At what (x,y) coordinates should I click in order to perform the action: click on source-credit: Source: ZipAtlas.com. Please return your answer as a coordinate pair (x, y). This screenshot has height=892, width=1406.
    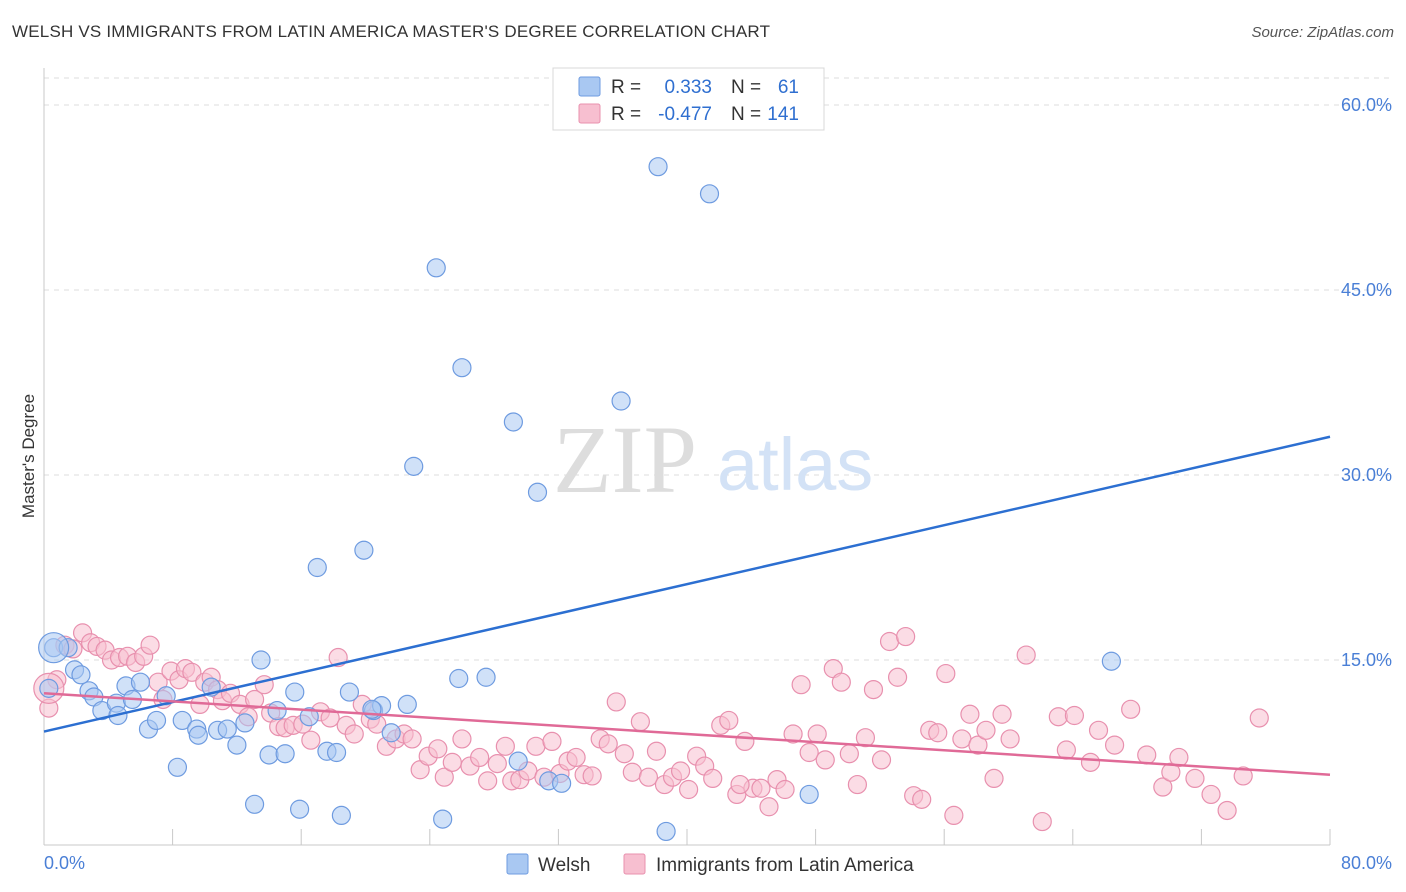
    Looking at the image, I should click on (1322, 32).